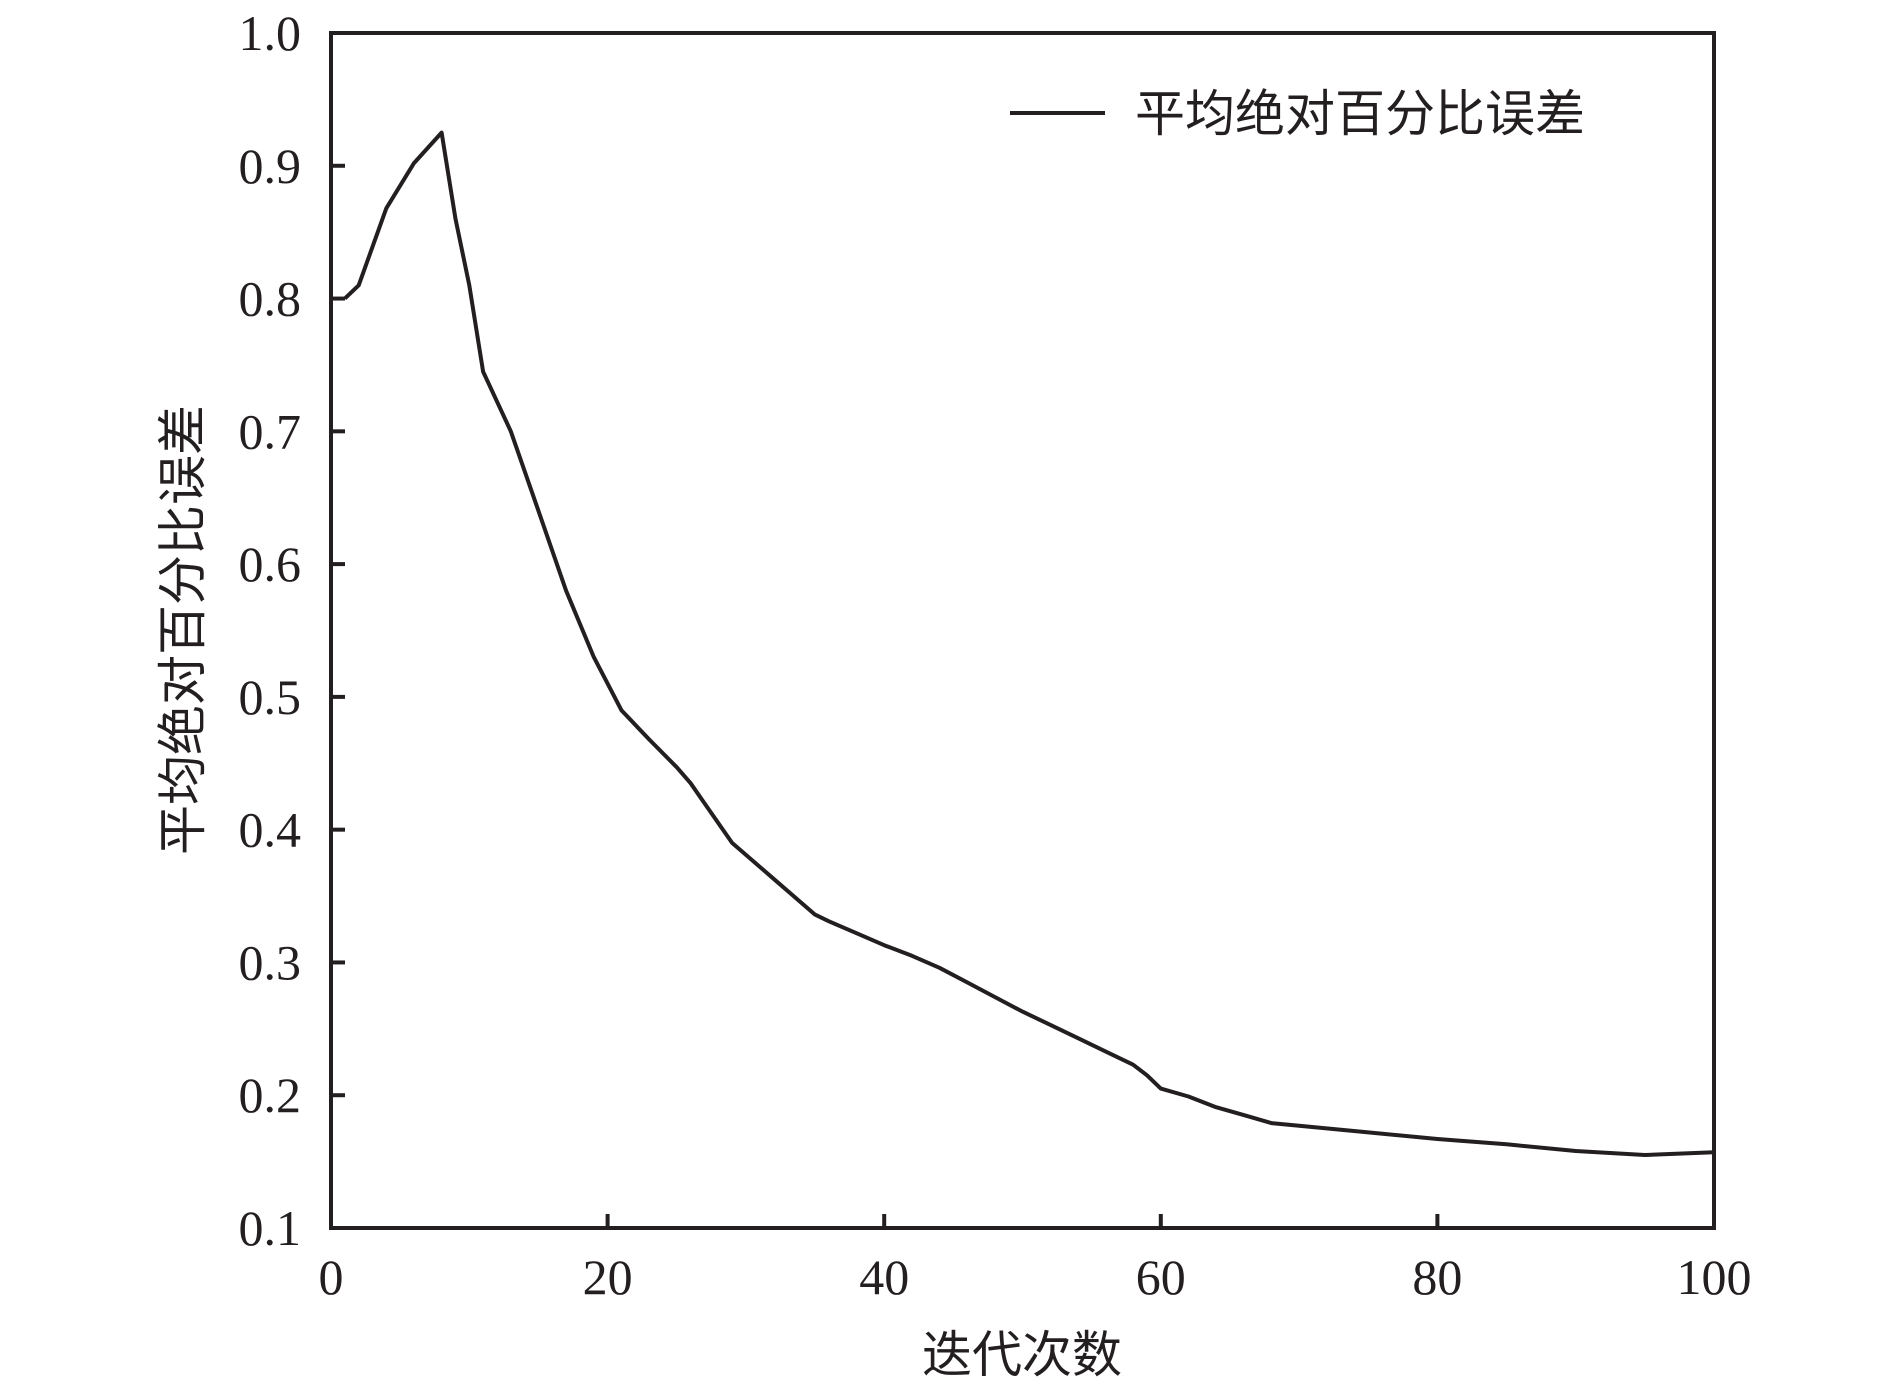  Describe the element at coordinates (1714, 1277) in the screenshot. I see `x-tick-label: 100` at that location.